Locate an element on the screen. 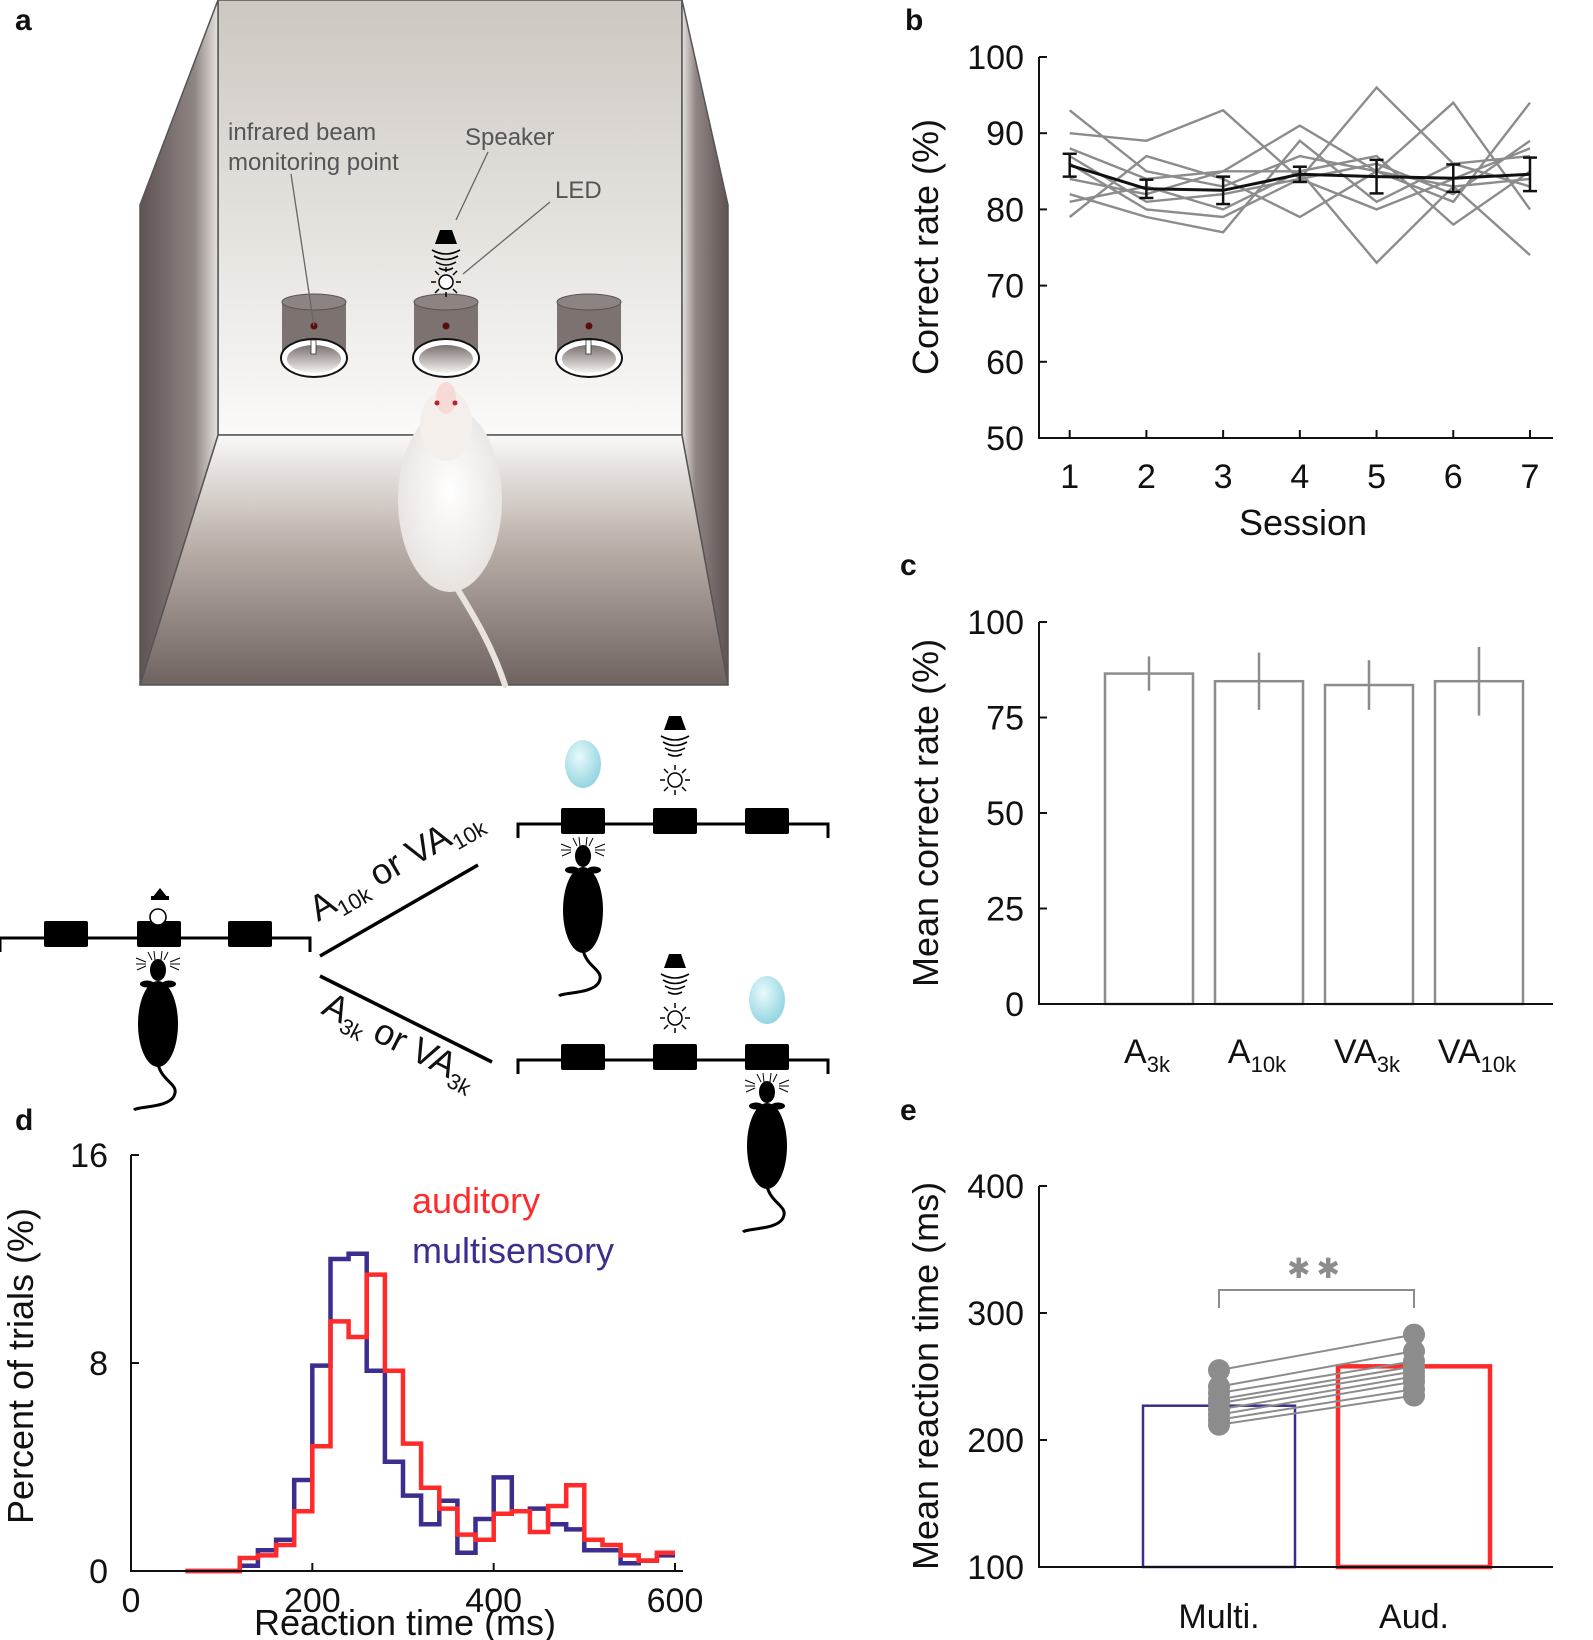 The image size is (1593, 1640). x-tick-label: 5 is located at coordinates (1376, 477).